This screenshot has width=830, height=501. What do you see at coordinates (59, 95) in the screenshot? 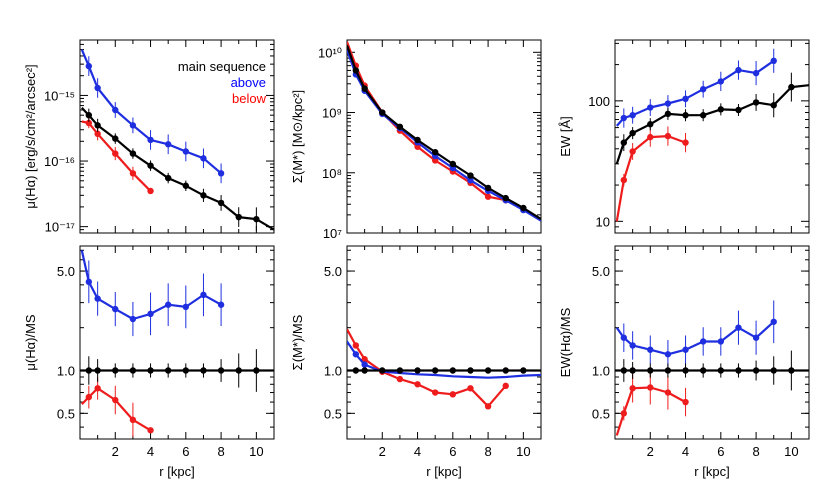
I see `y-tick-label: 10⁻¹⁵` at bounding box center [59, 95].